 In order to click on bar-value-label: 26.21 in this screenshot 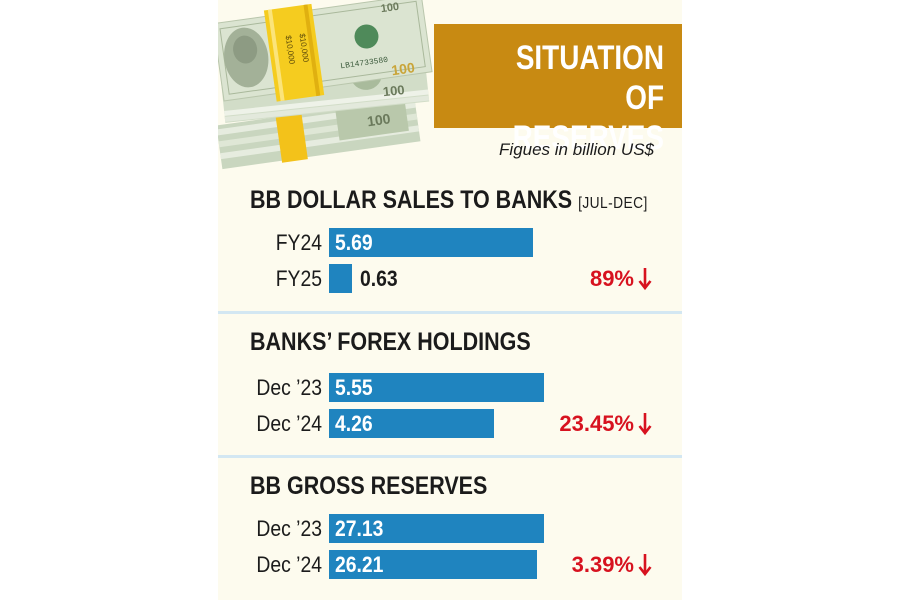, I will do `click(359, 564)`.